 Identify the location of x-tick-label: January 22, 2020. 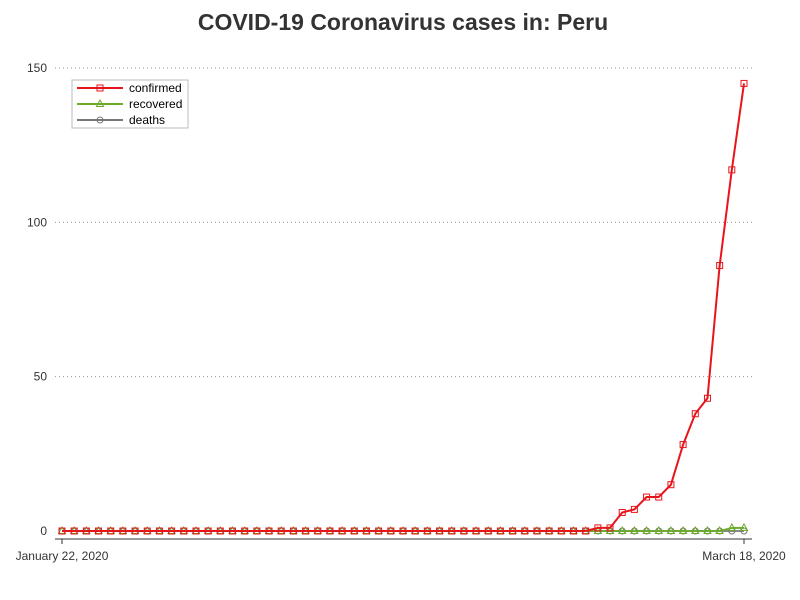
(62, 556).